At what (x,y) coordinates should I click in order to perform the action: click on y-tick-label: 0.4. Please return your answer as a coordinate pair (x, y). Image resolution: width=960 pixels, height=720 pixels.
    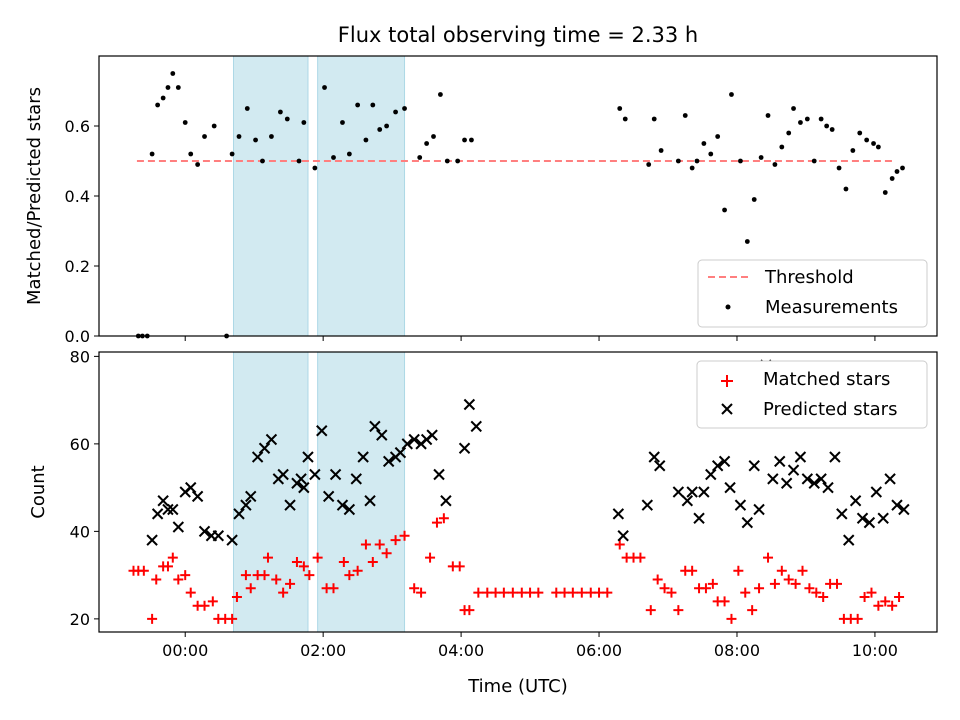
    Looking at the image, I should click on (77, 196).